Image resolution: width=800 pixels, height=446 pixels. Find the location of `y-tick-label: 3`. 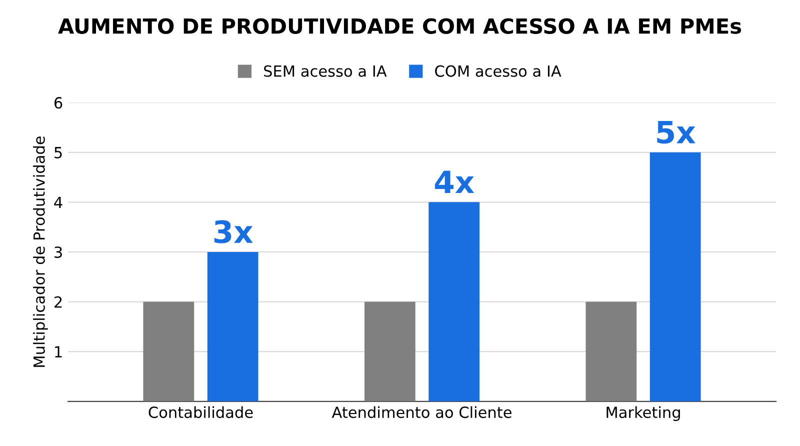

y-tick-label: 3 is located at coordinates (58, 252).